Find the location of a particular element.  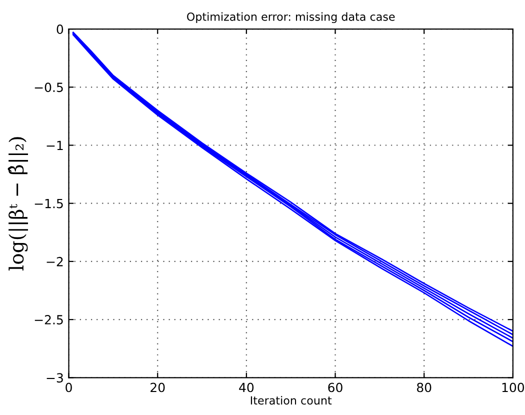

y-tick-label: −3 is located at coordinates (54, 378).